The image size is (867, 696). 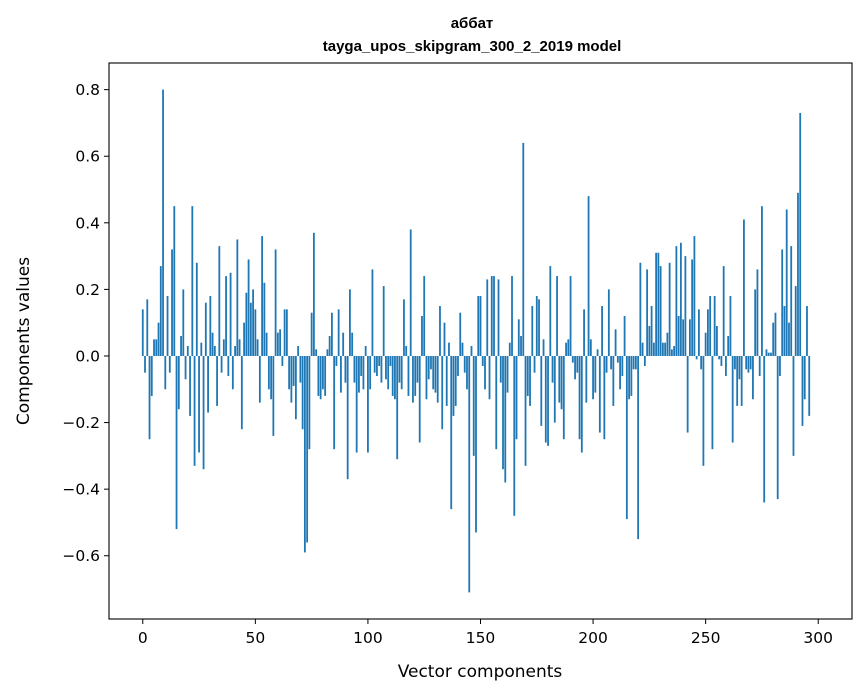 What do you see at coordinates (87, 223) in the screenshot?
I see `y-tick-label: 0.4` at bounding box center [87, 223].